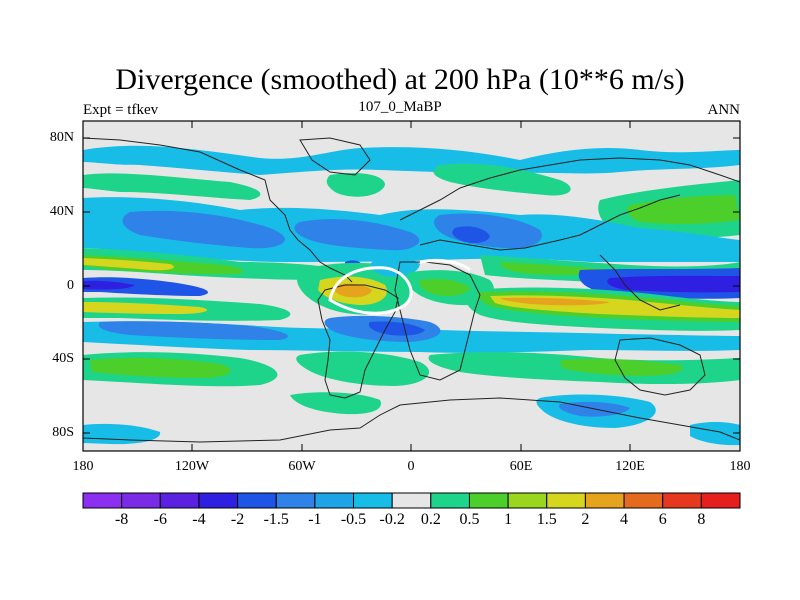 This screenshot has height=600, width=800. I want to click on lon-label-180w: 180, so click(83, 466).